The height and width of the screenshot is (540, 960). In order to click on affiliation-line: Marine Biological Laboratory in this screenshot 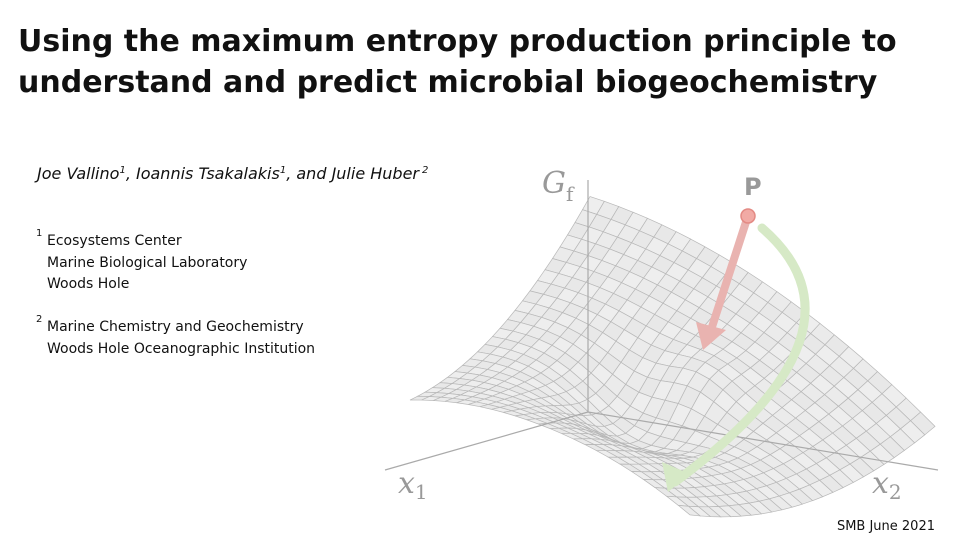, I will do `click(147, 263)`.